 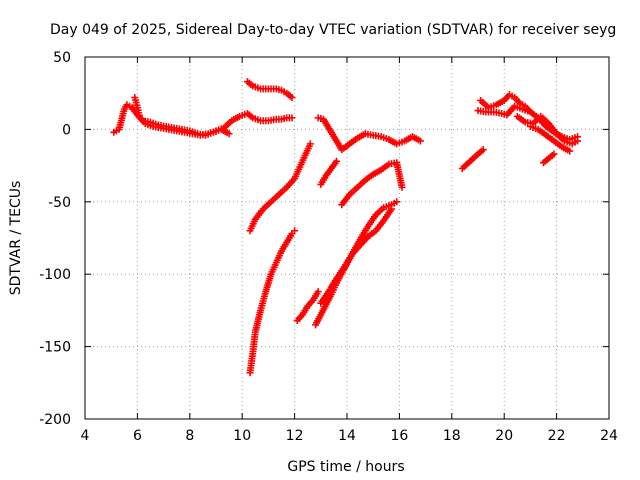 I want to click on series-tracks-n, so click(x=550, y=139).